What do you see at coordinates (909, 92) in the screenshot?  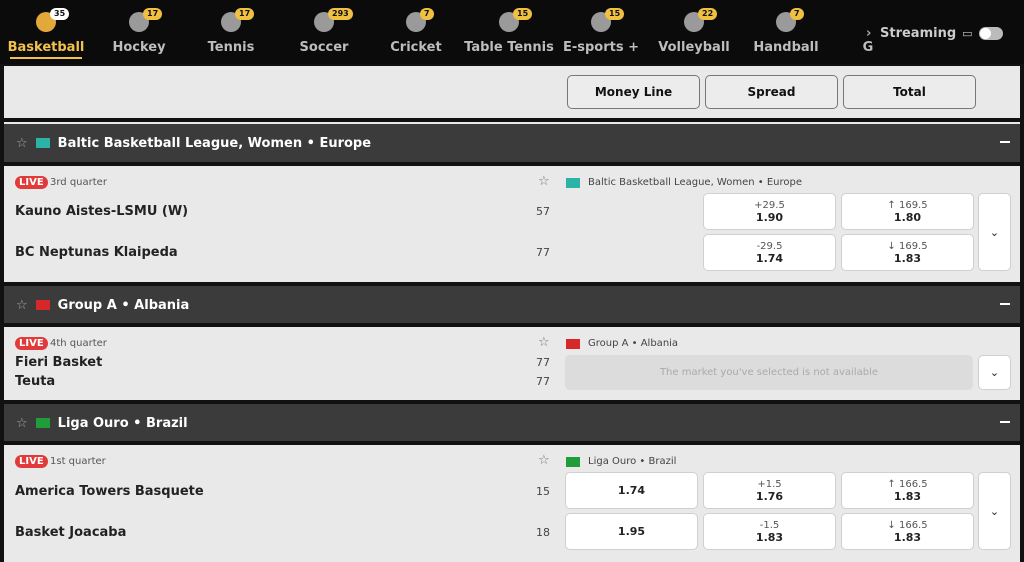 I see `market-total-button: Total` at bounding box center [909, 92].